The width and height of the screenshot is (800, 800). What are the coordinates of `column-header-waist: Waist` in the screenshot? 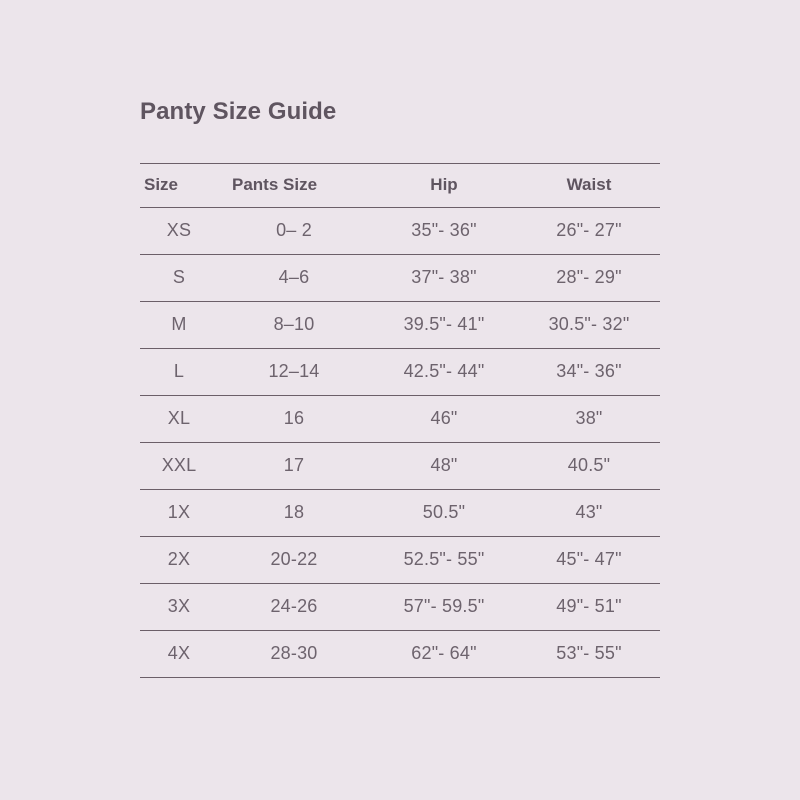 It's located at (589, 185).